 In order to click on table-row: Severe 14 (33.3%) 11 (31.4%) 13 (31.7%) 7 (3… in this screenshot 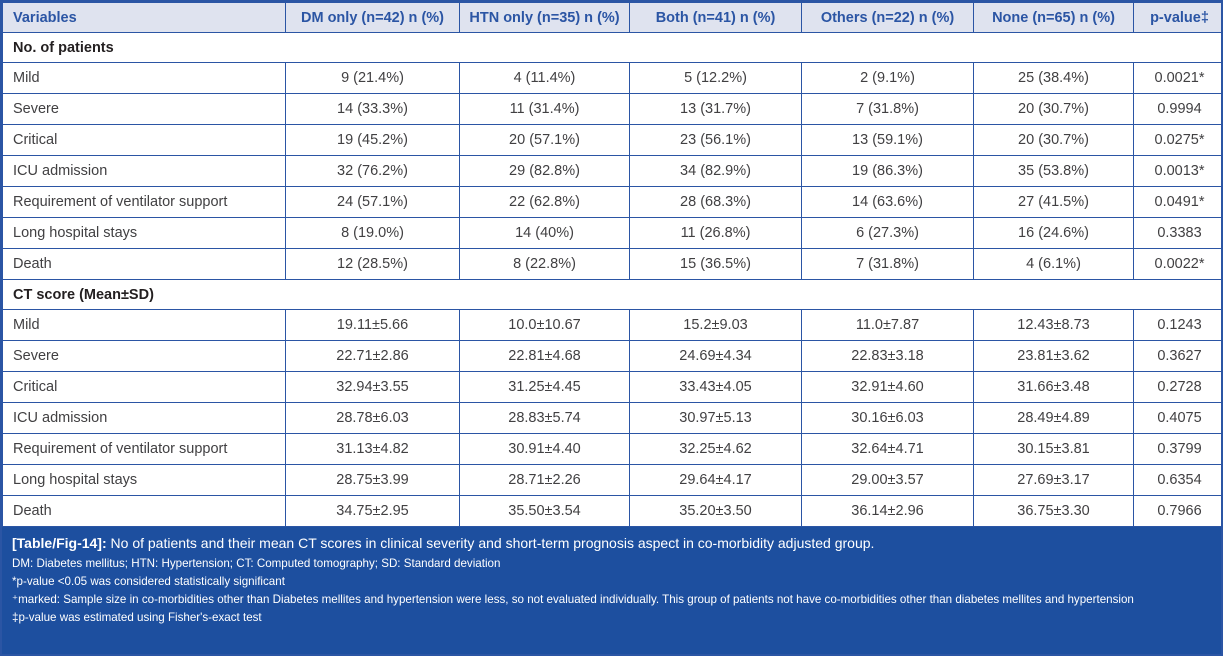, I will do `click(611, 109)`.